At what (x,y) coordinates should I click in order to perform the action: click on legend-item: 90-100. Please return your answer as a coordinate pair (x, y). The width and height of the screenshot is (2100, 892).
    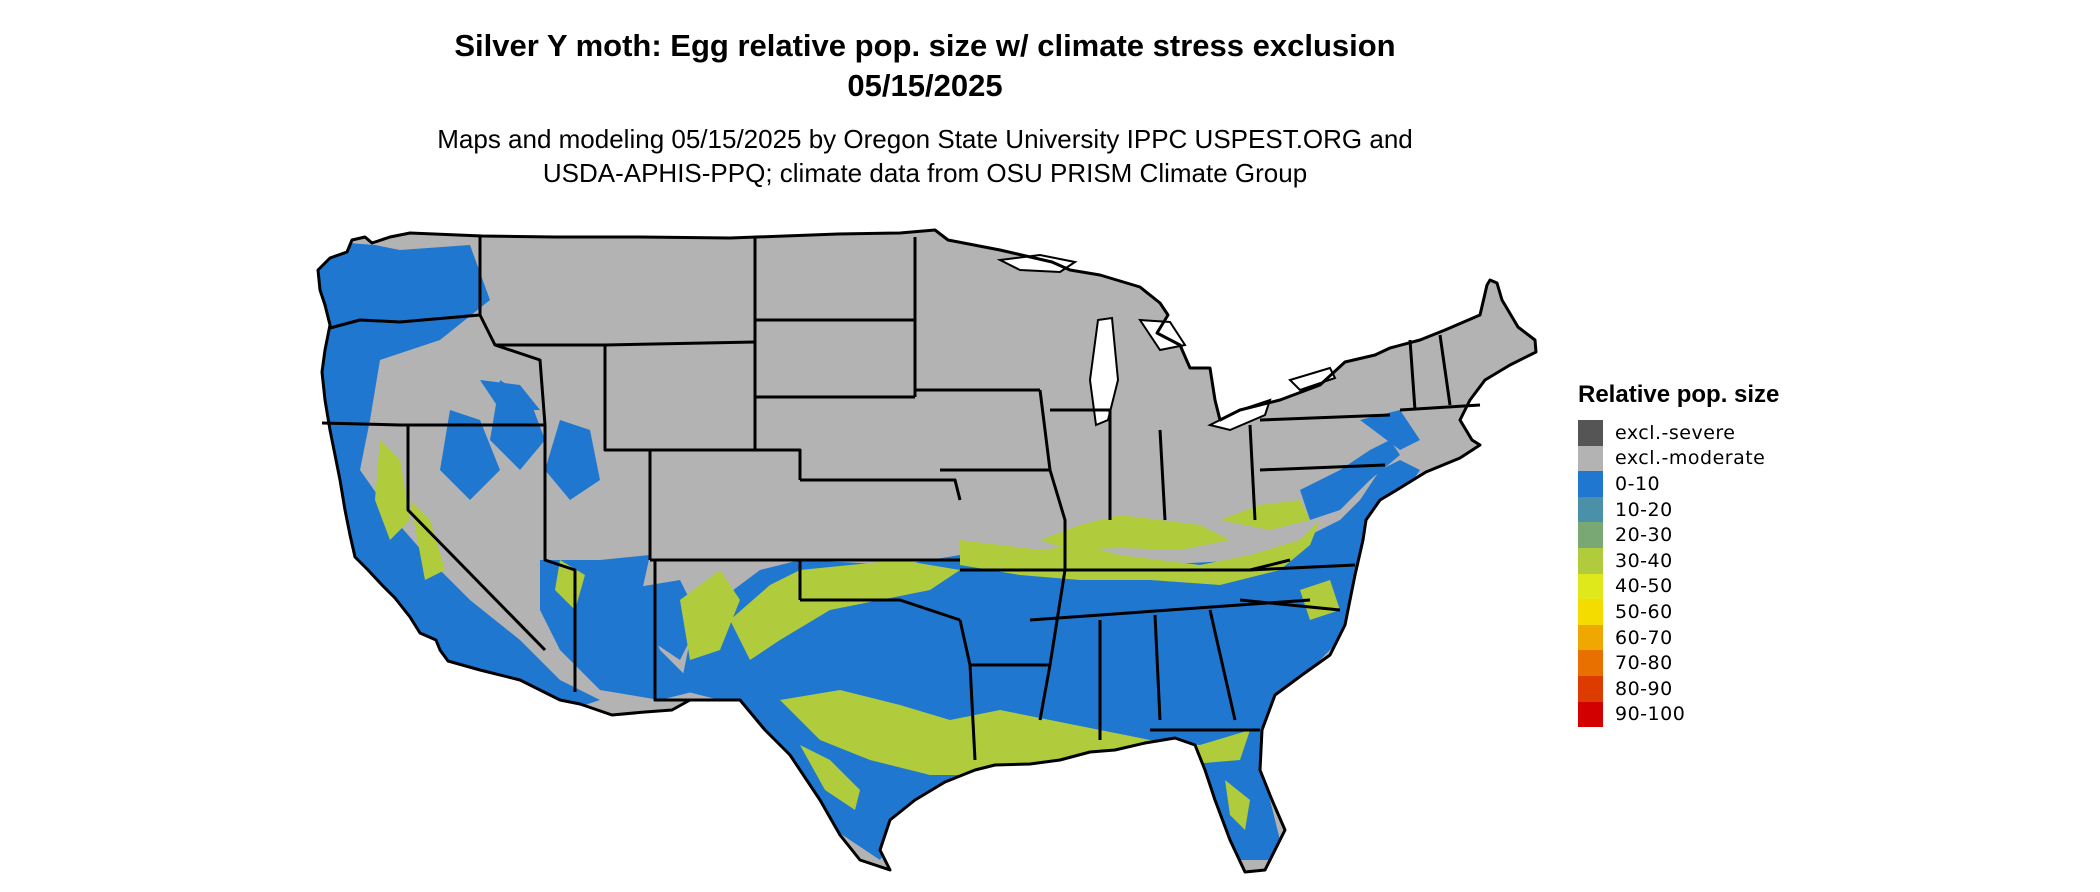
    Looking at the image, I should click on (1678, 714).